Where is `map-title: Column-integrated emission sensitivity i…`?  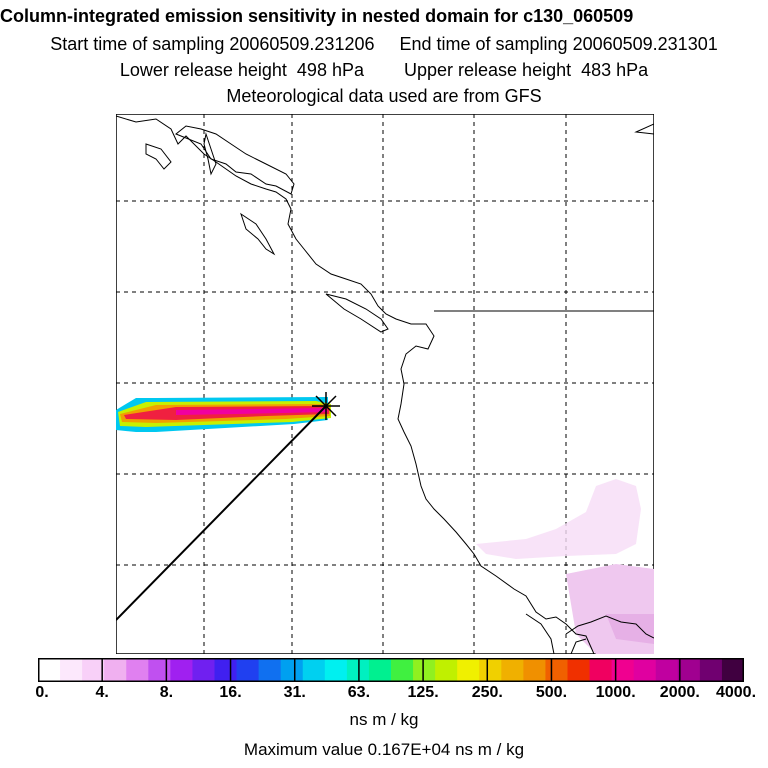 map-title: Column-integrated emission sensitivity i… is located at coordinates (317, 16).